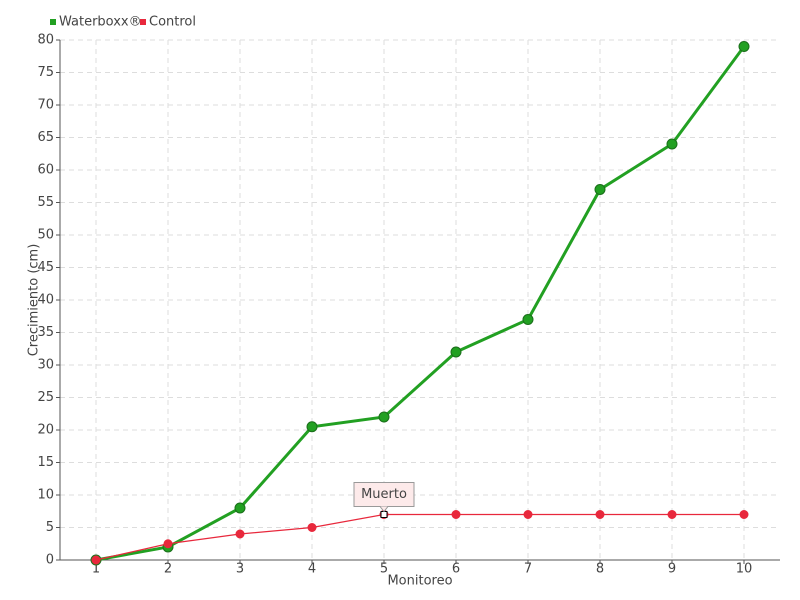 The height and width of the screenshot is (600, 800). I want to click on annotation-marker, so click(384, 514).